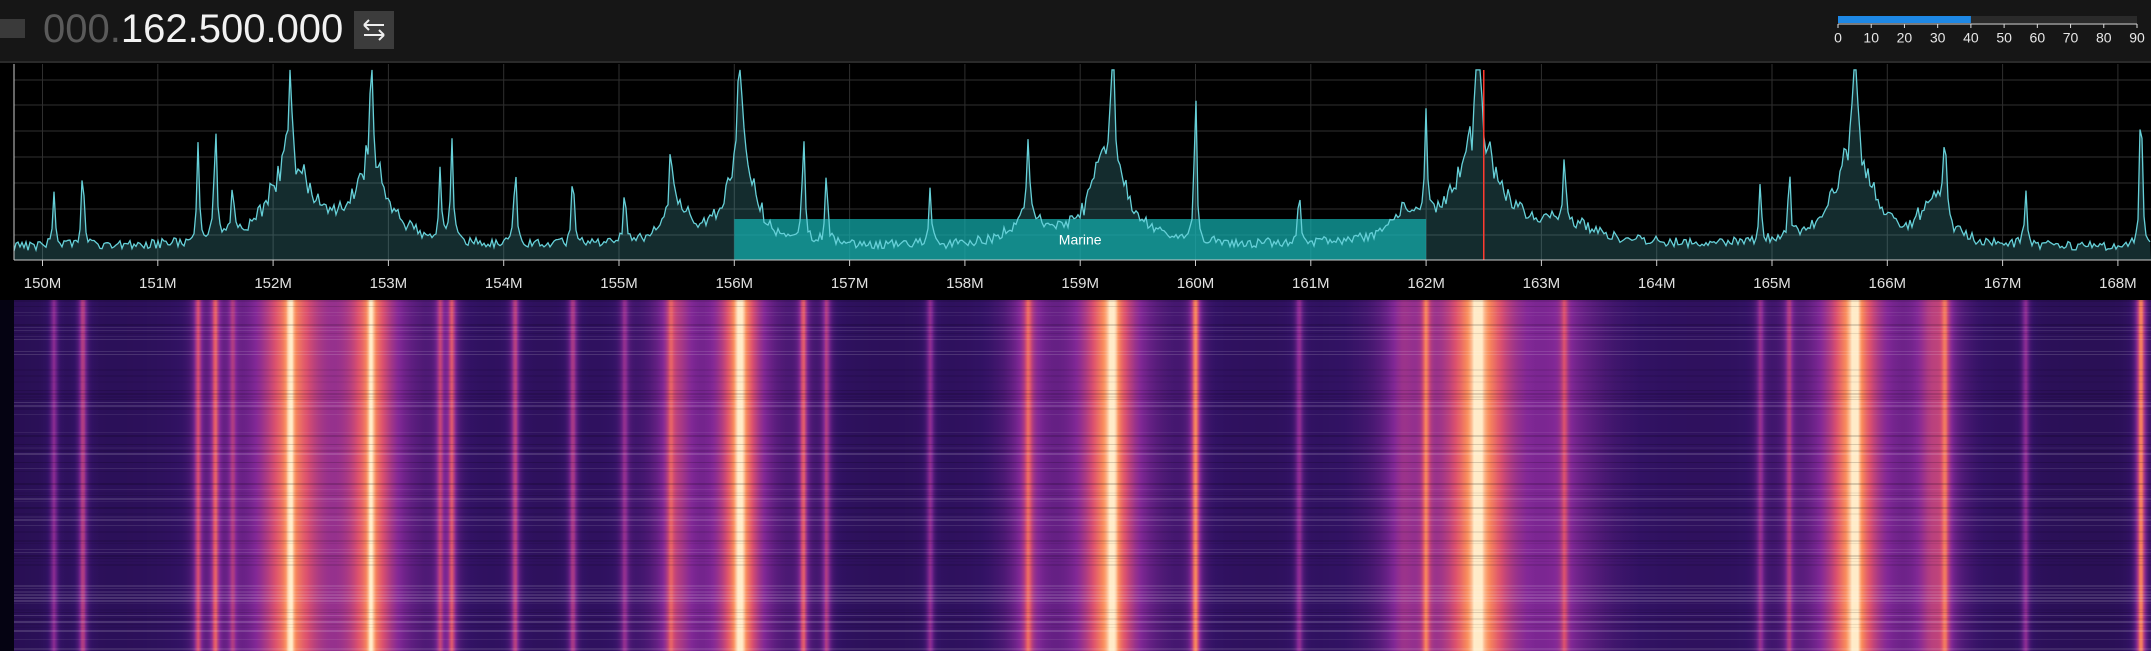 The width and height of the screenshot is (2151, 651). I want to click on meter-tick-label: 20, so click(1905, 38).